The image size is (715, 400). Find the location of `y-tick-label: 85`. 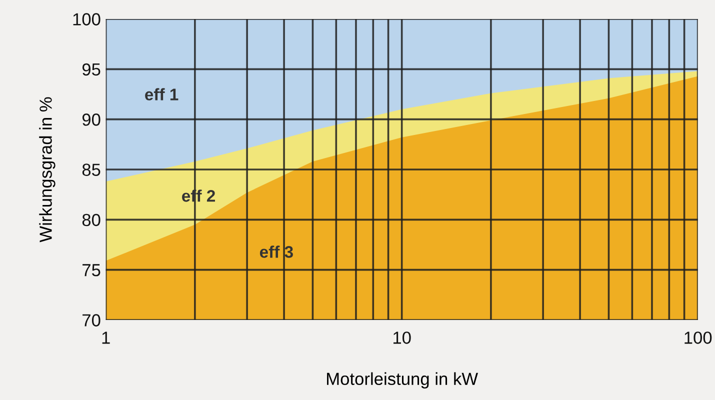

y-tick-label: 85 is located at coordinates (91, 170).